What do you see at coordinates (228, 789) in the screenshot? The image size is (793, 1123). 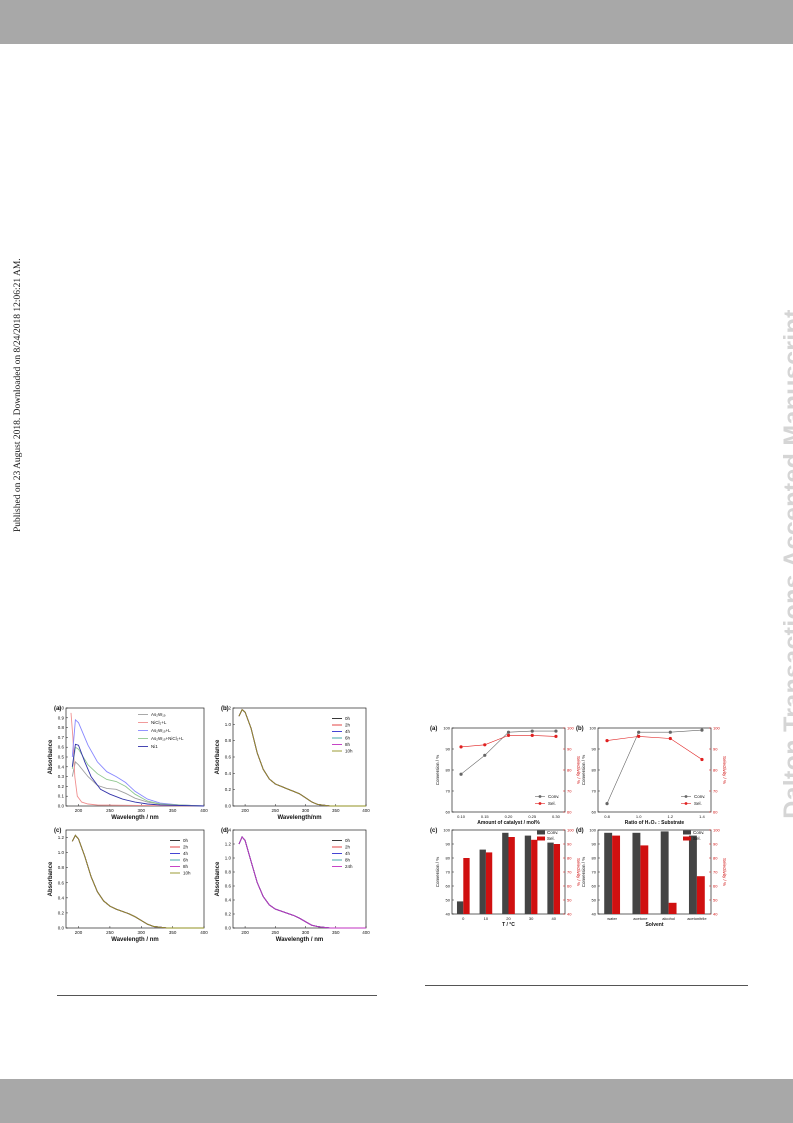 I see `left-b-ytick-label: 0.2` at bounding box center [228, 789].